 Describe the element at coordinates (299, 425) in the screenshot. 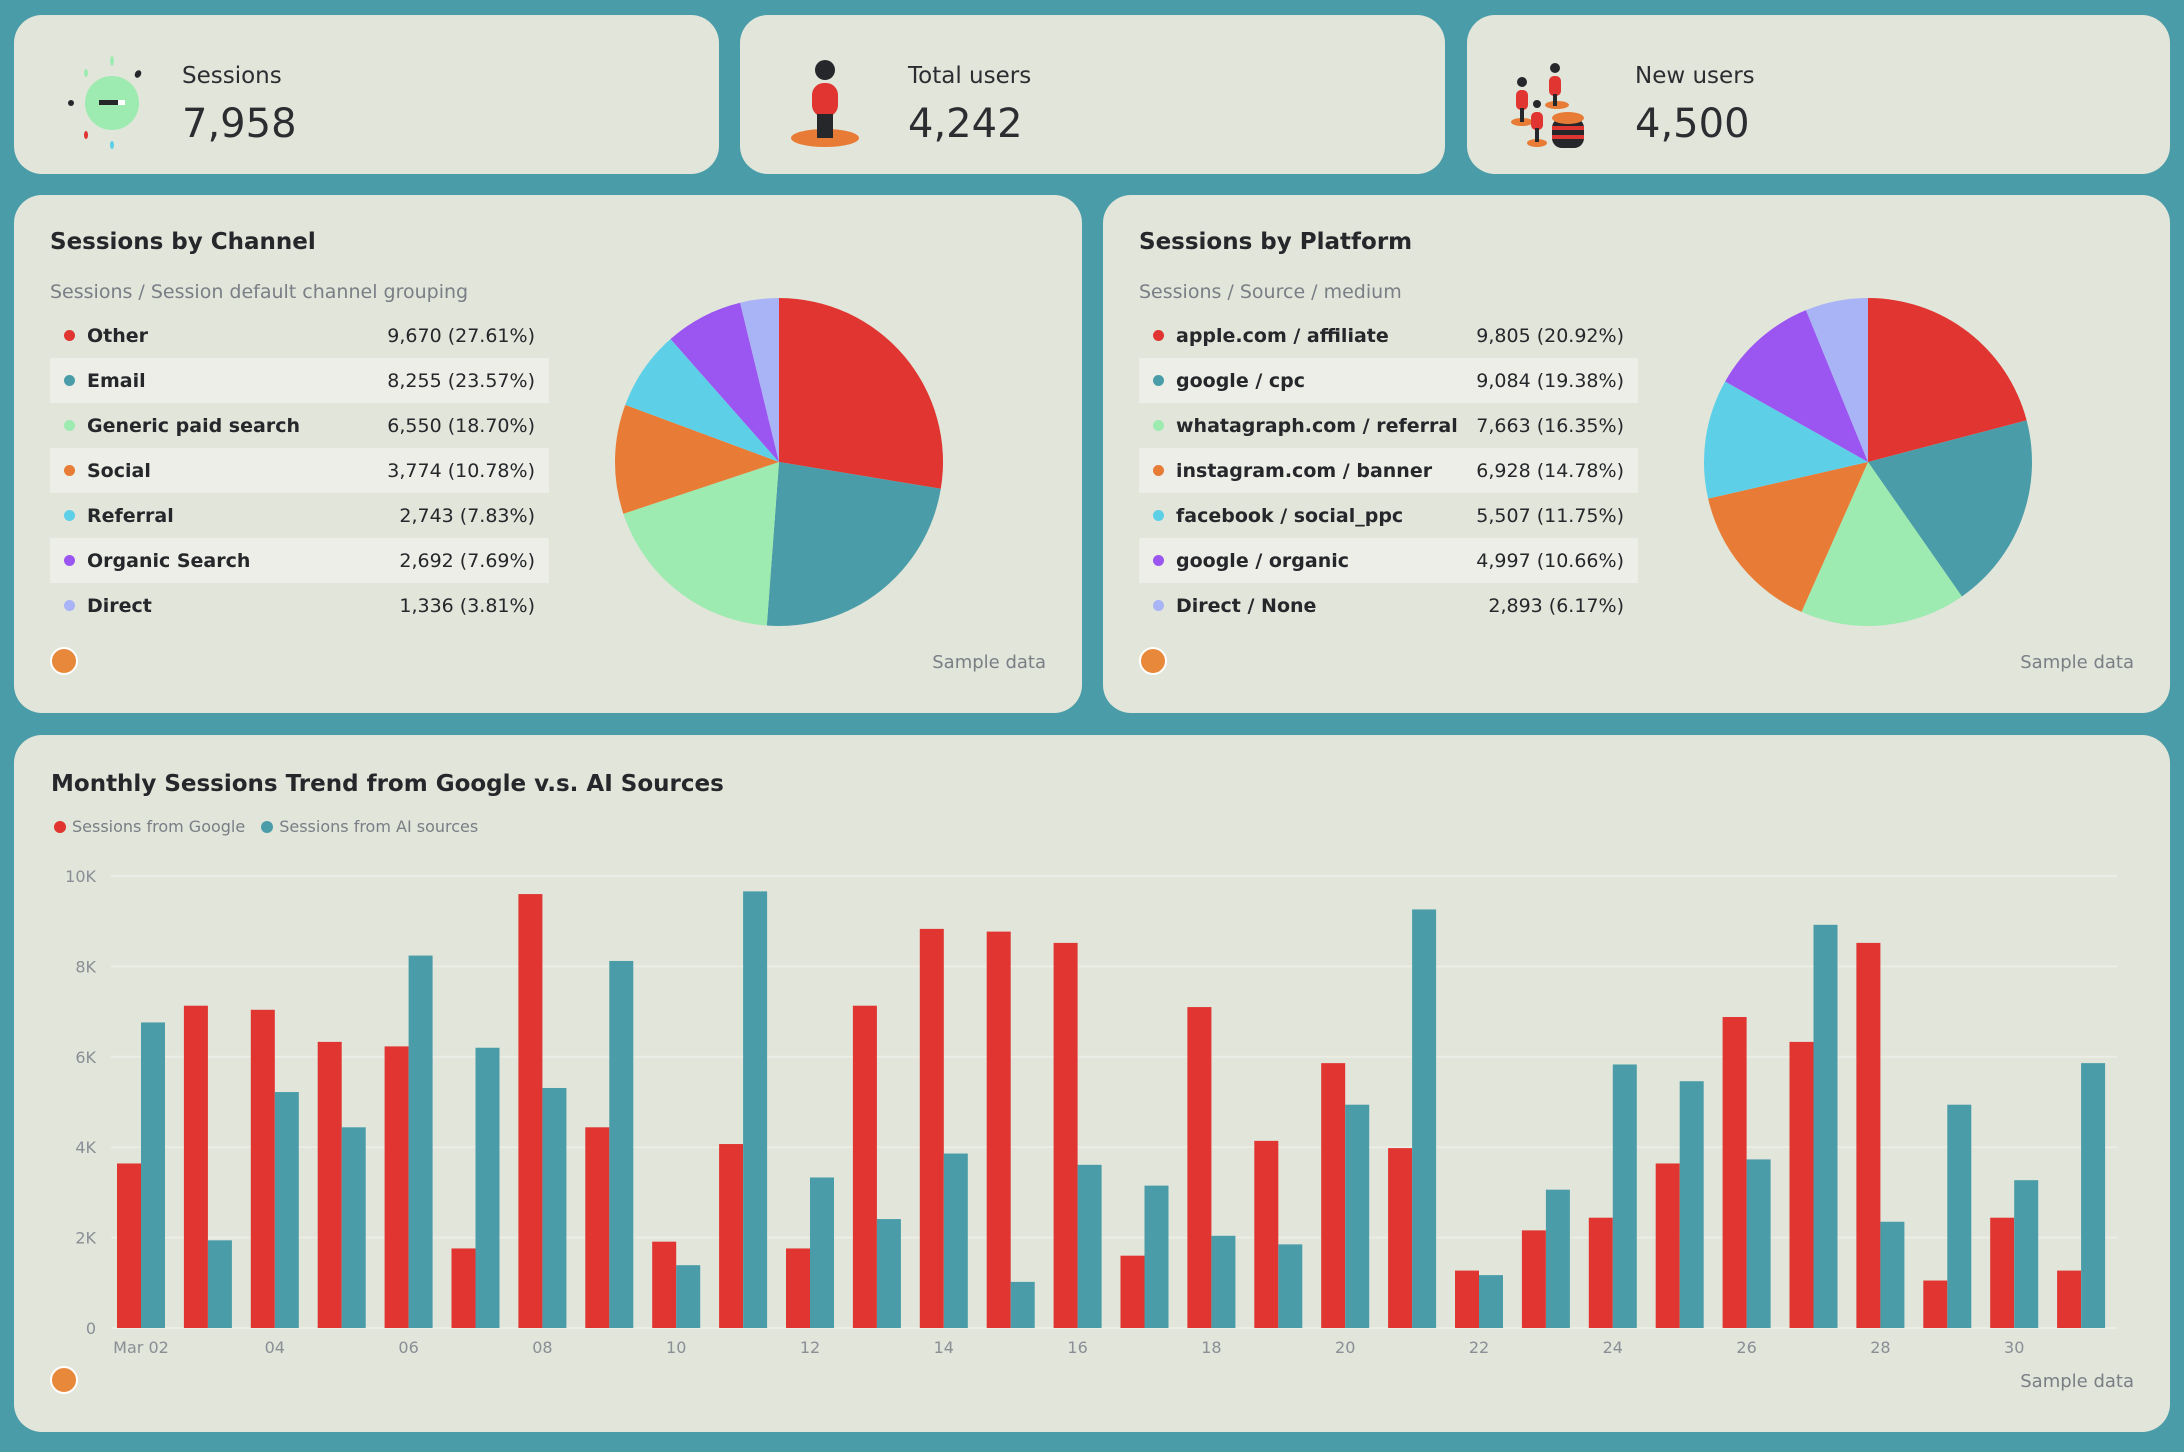

I see `legend-row: Generic paid search 6,550 (18.70%)` at that location.